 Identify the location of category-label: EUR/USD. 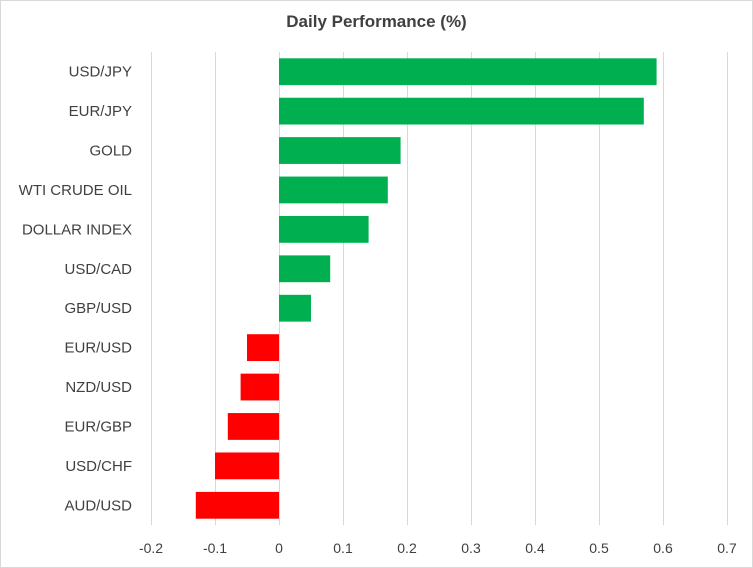
(98, 348).